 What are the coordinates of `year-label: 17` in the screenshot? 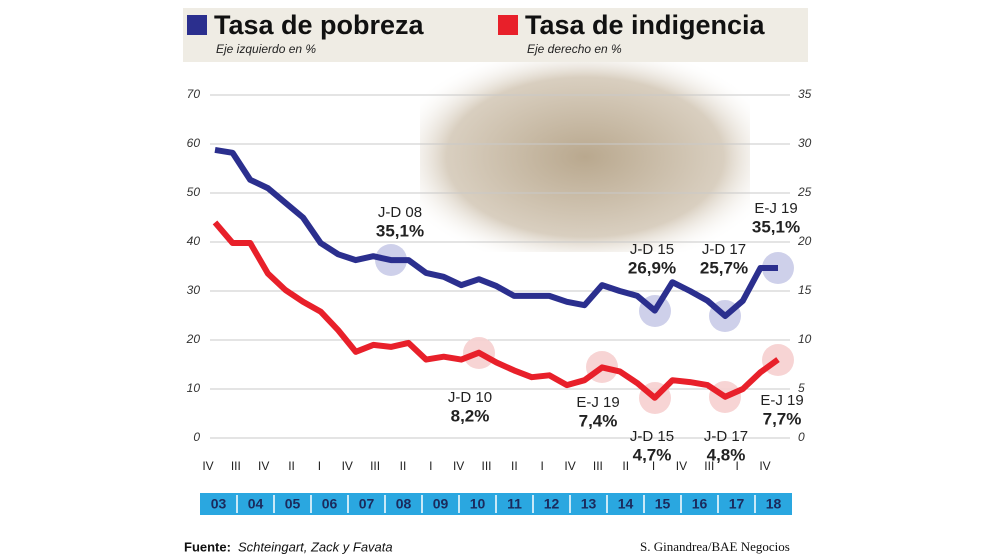 It's located at (737, 504).